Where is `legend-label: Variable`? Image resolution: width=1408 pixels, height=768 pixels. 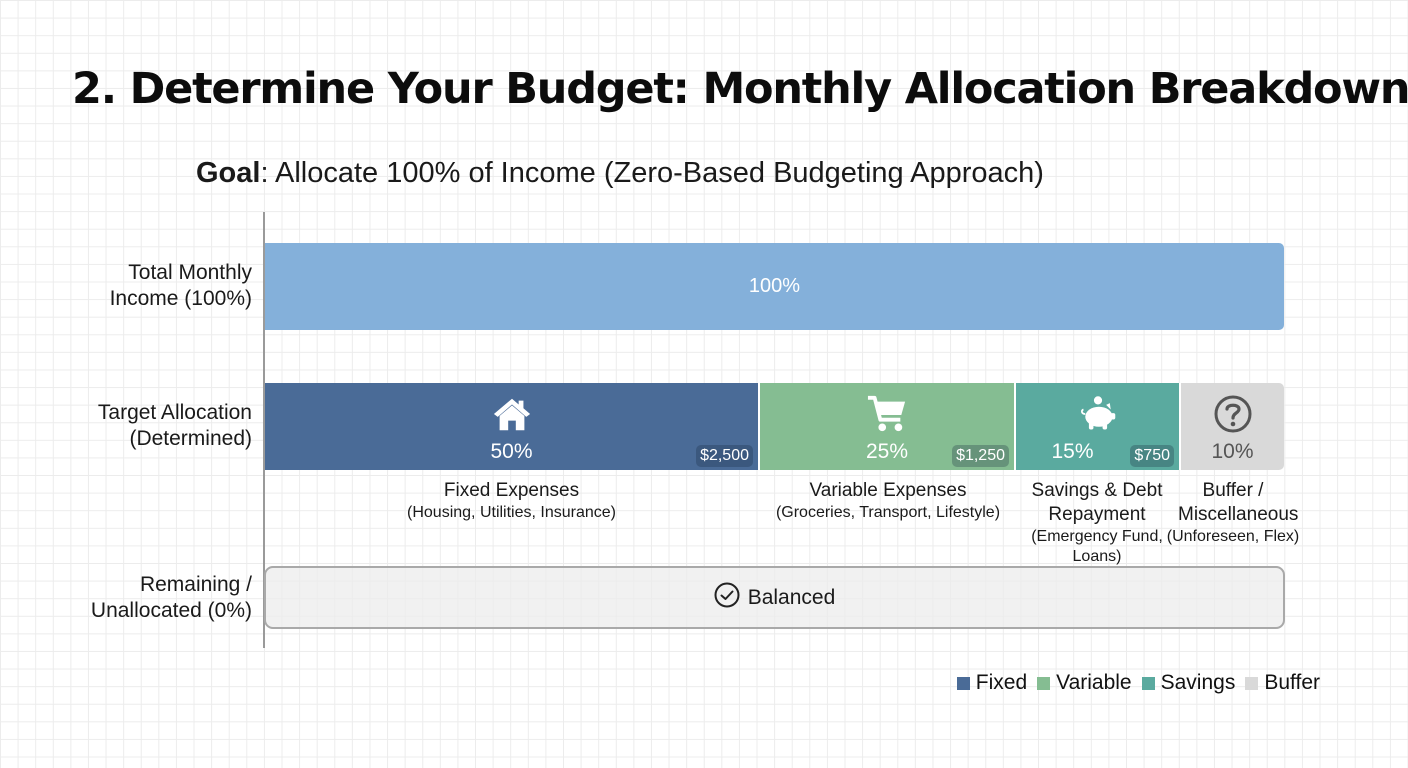
legend-label: Variable is located at coordinates (1094, 682).